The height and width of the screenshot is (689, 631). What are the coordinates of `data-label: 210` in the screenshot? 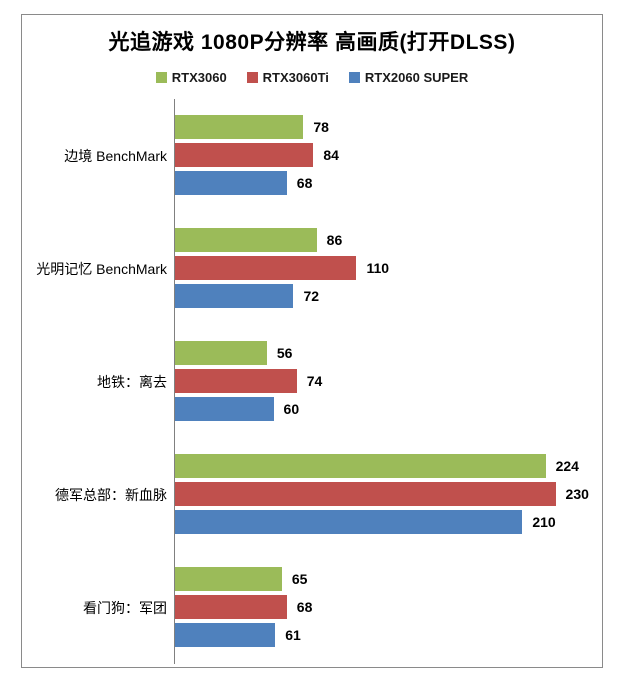 It's located at (544, 522).